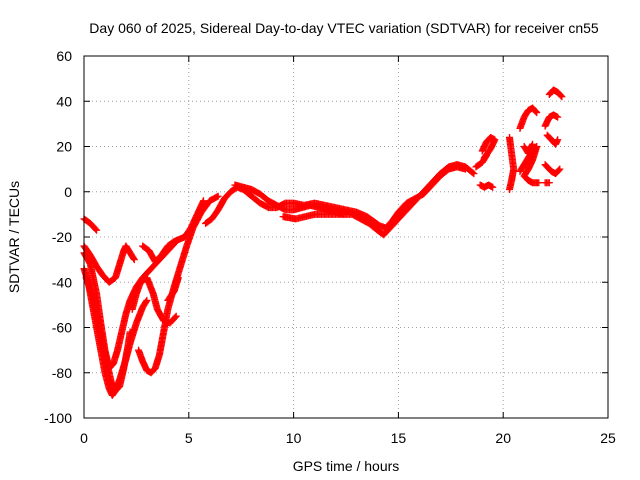 This screenshot has height=480, width=640. I want to click on x-tick-label: 20, so click(503, 438).